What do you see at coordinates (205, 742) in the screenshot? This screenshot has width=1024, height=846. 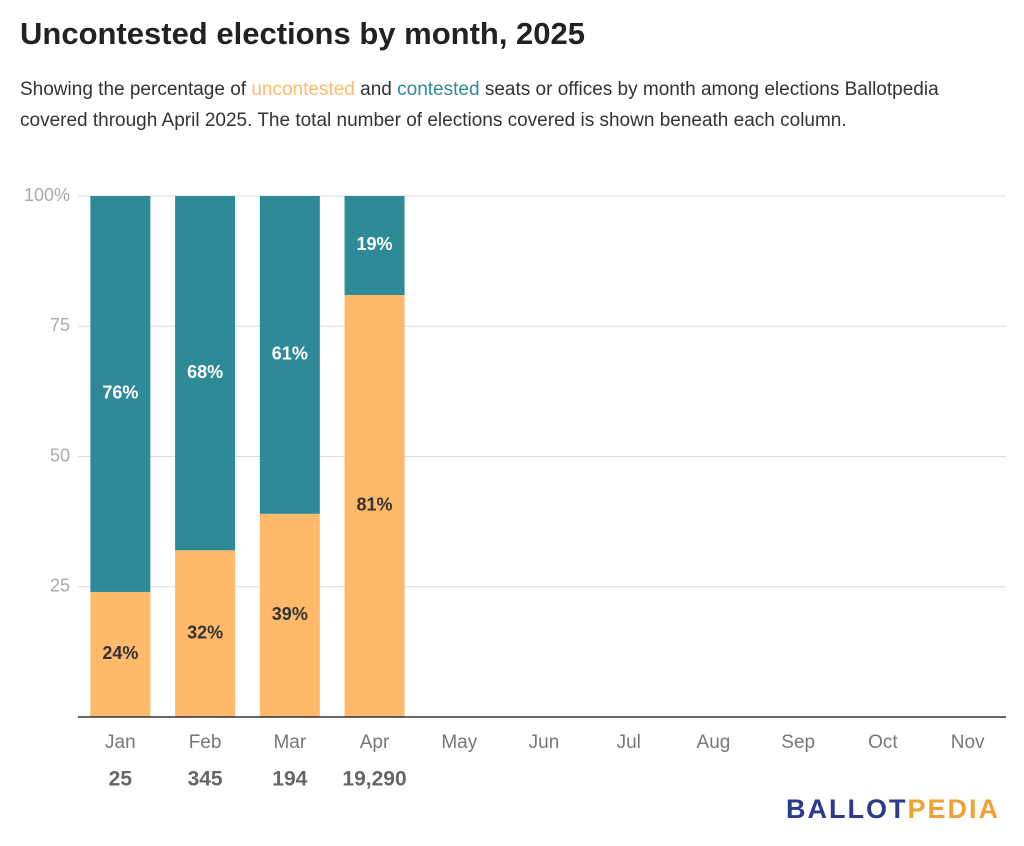 I see `x-tick-label: Feb` at bounding box center [205, 742].